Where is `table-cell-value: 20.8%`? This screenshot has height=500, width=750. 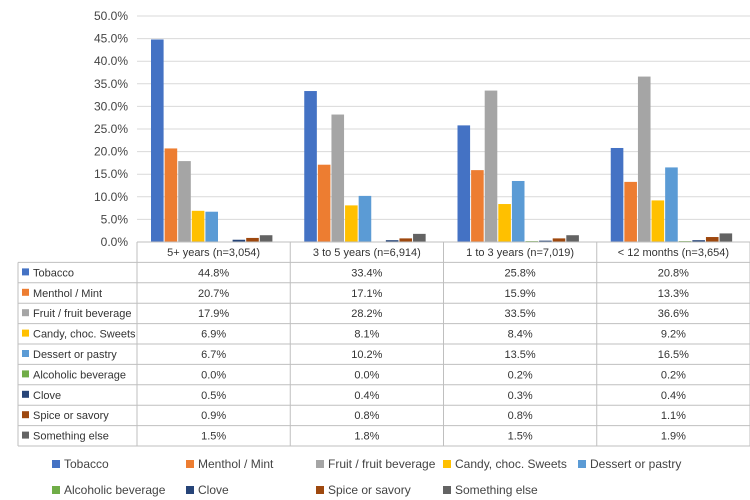
table-cell-value: 20.8% is located at coordinates (673, 273).